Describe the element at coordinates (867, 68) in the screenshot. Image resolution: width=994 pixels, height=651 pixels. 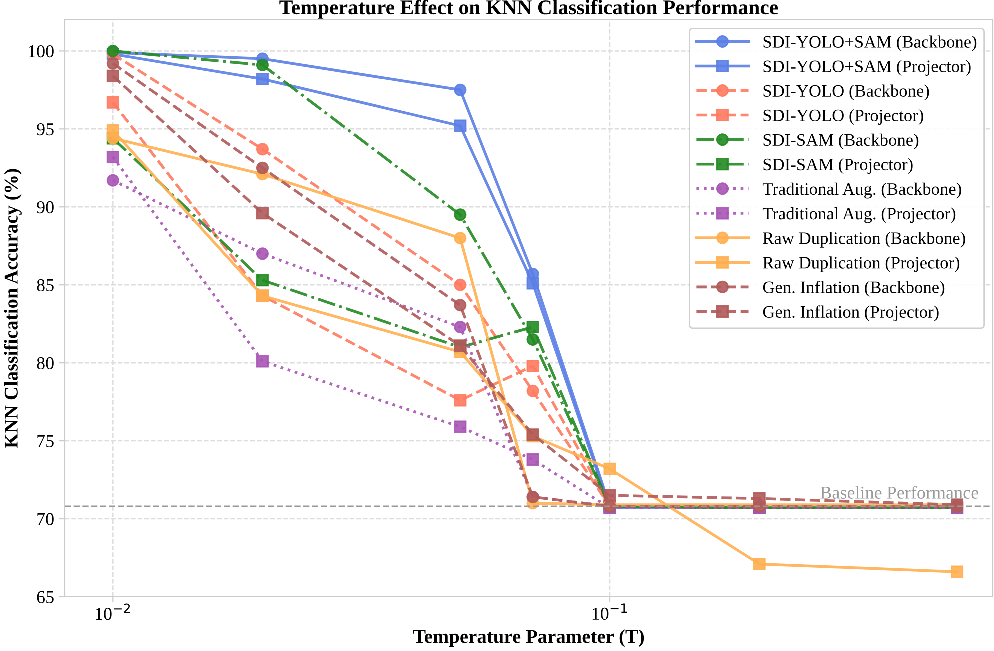
I see `legend-label: SDI-YOLO+SAM (Projector)` at that location.